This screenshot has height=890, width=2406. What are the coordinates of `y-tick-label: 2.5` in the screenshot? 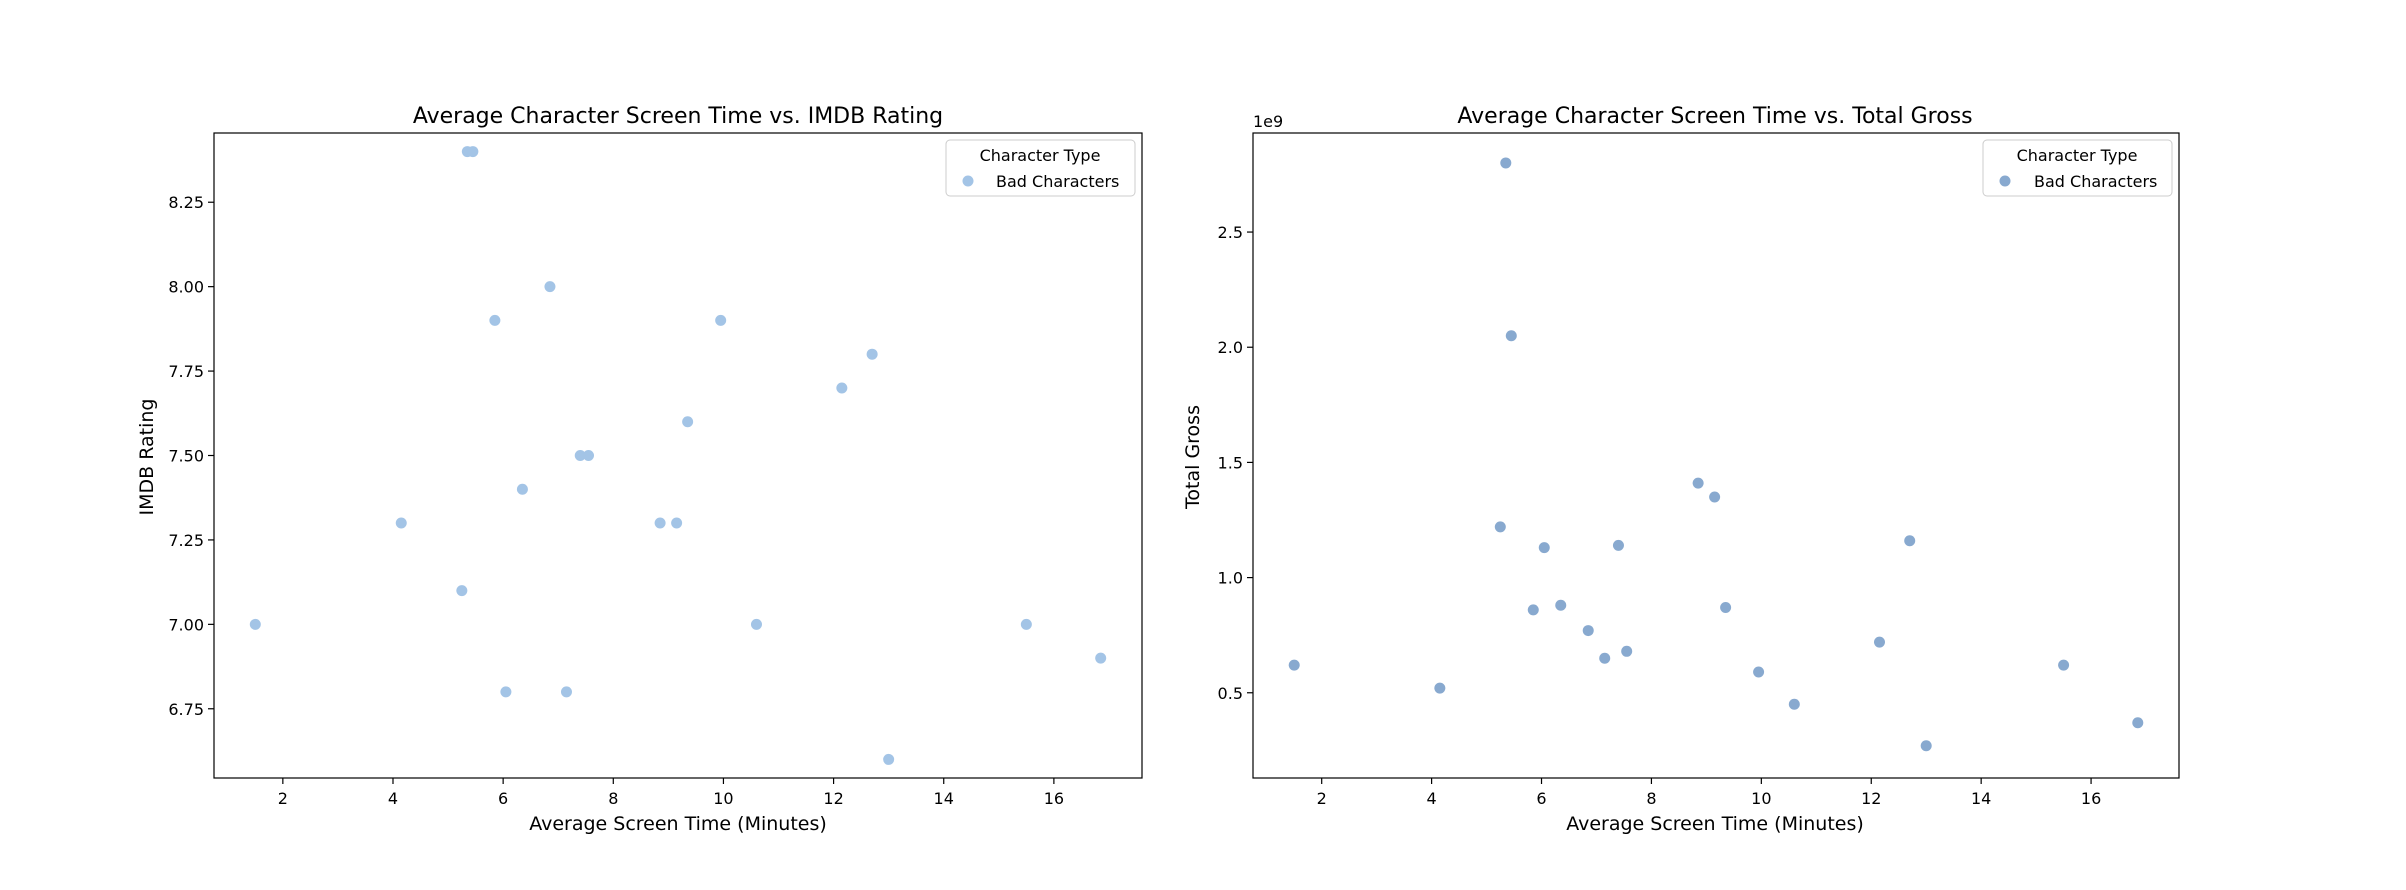 It's located at (1230, 232).